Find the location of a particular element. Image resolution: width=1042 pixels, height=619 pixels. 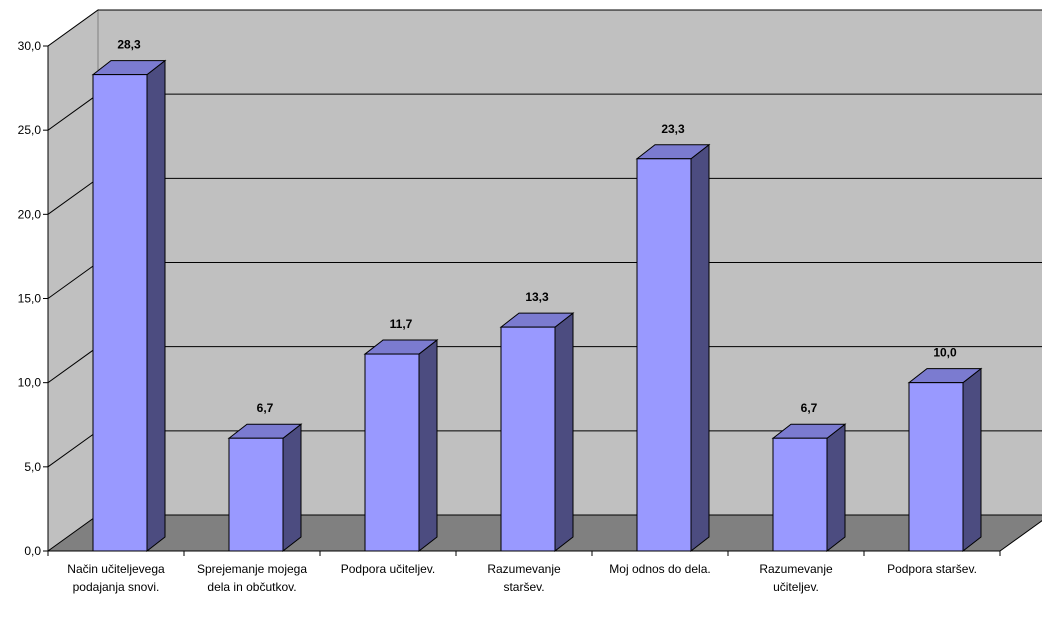

data-label: 28,3 is located at coordinates (129, 45).